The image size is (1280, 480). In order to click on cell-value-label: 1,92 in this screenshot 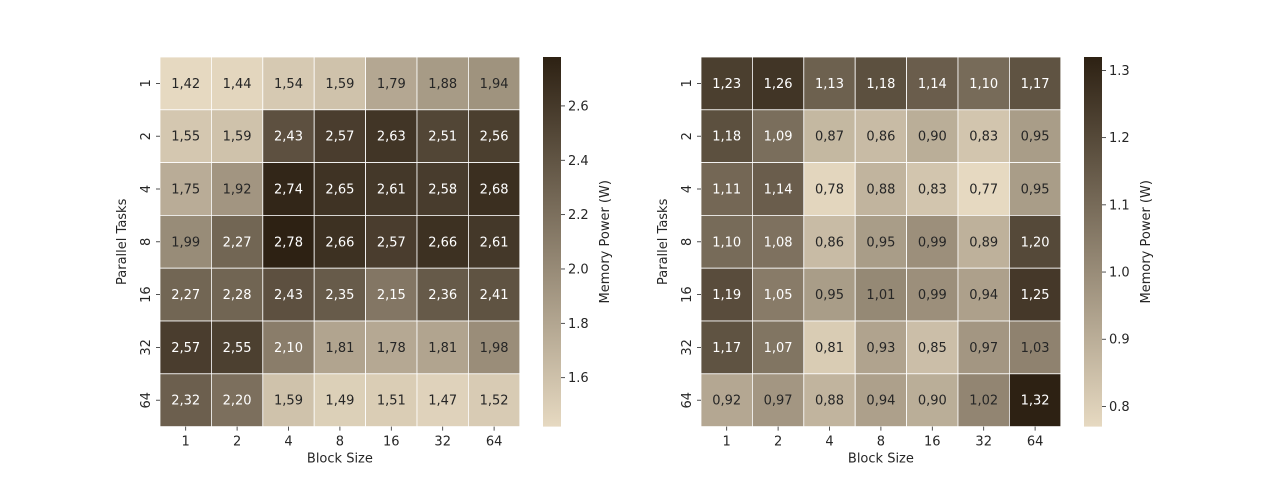, I will do `click(237, 190)`.